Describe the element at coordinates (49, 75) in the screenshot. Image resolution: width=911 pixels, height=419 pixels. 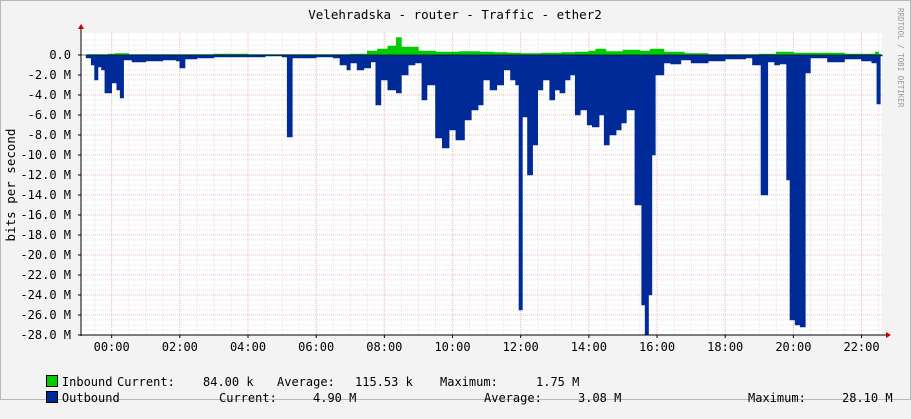
I see `y-tick-label: -2.0 M` at that location.